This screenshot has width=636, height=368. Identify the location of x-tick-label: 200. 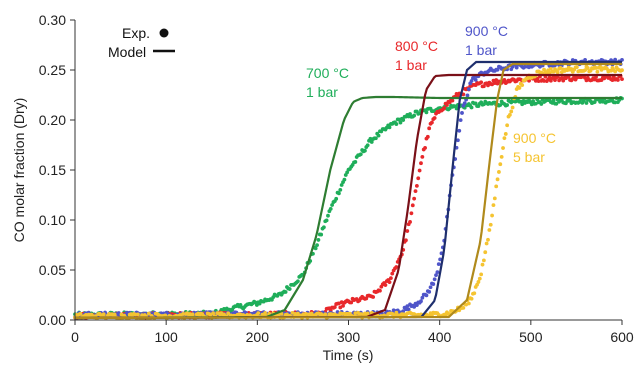
(258, 337).